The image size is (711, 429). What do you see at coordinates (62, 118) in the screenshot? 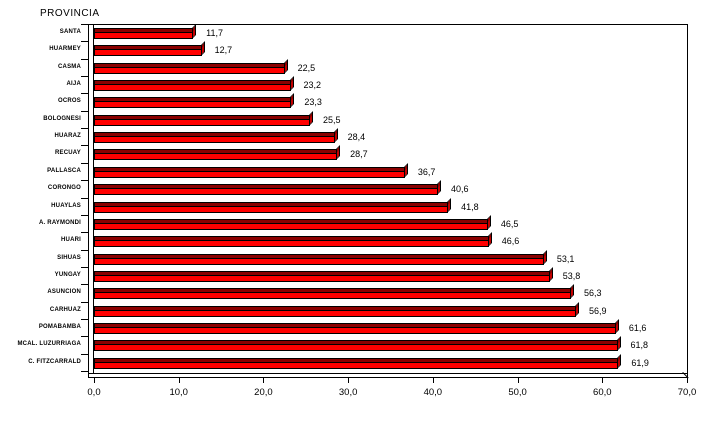
I see `category-label: BOLOGNESI` at bounding box center [62, 118].